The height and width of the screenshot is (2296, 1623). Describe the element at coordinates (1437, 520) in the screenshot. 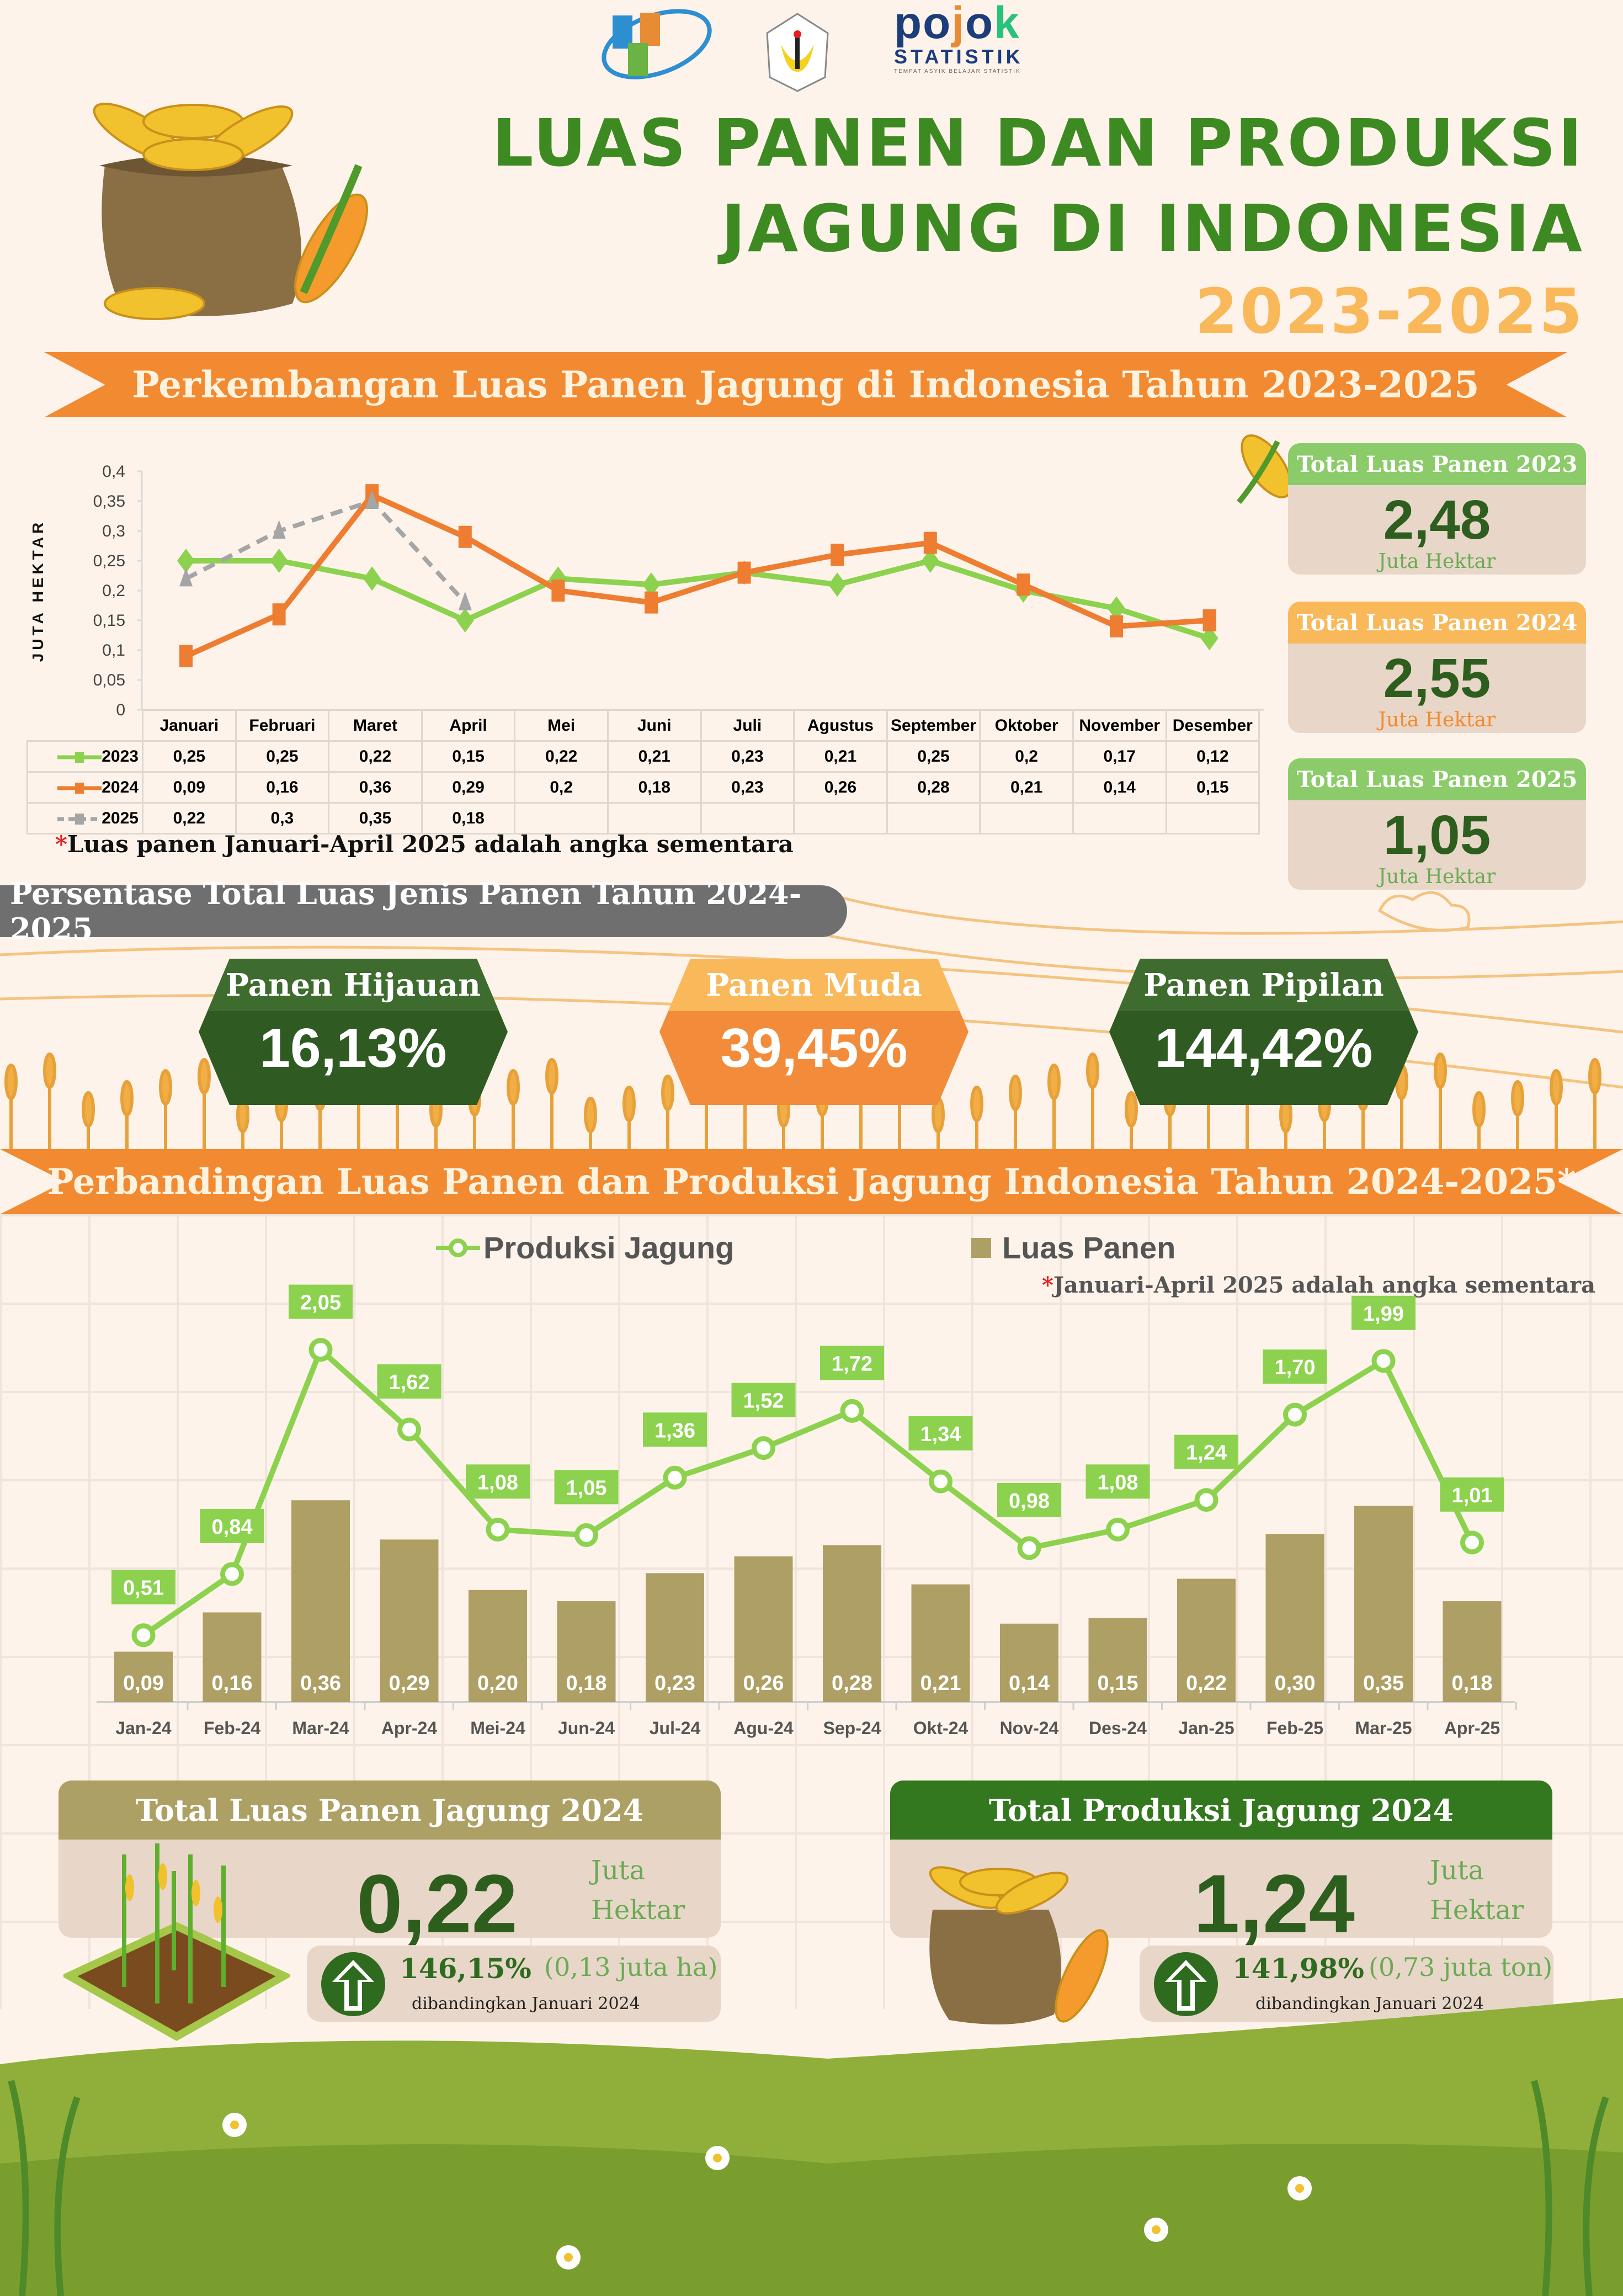

I see `card-value: 2,48` at that location.